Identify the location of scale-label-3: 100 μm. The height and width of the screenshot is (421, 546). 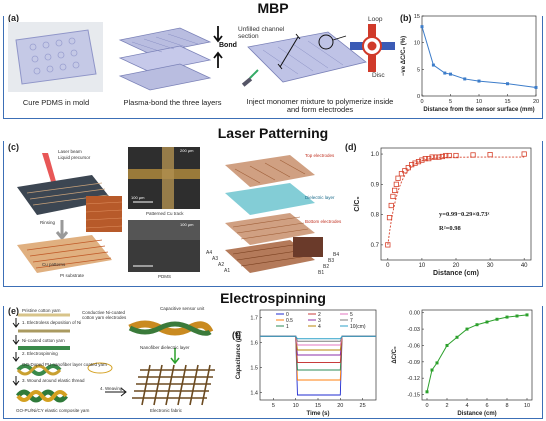
(187, 224).